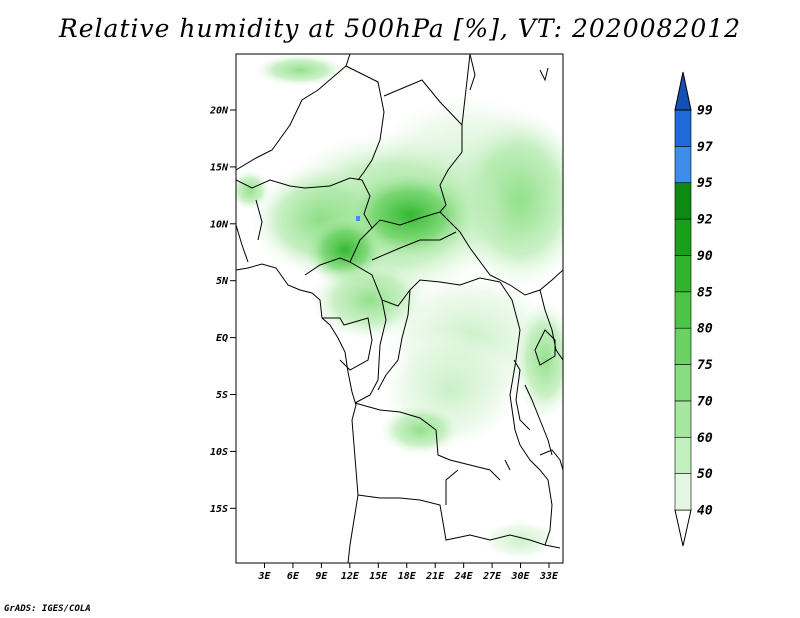 This screenshot has height=618, width=800. I want to click on lat-label: 10S, so click(219, 452).